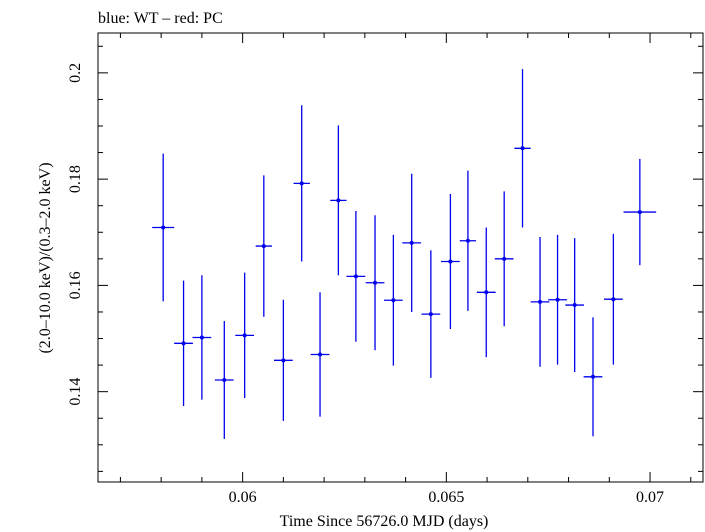 This screenshot has height=532, width=705. What do you see at coordinates (446, 497) in the screenshot?
I see `x-tick-label: 0.065` at bounding box center [446, 497].